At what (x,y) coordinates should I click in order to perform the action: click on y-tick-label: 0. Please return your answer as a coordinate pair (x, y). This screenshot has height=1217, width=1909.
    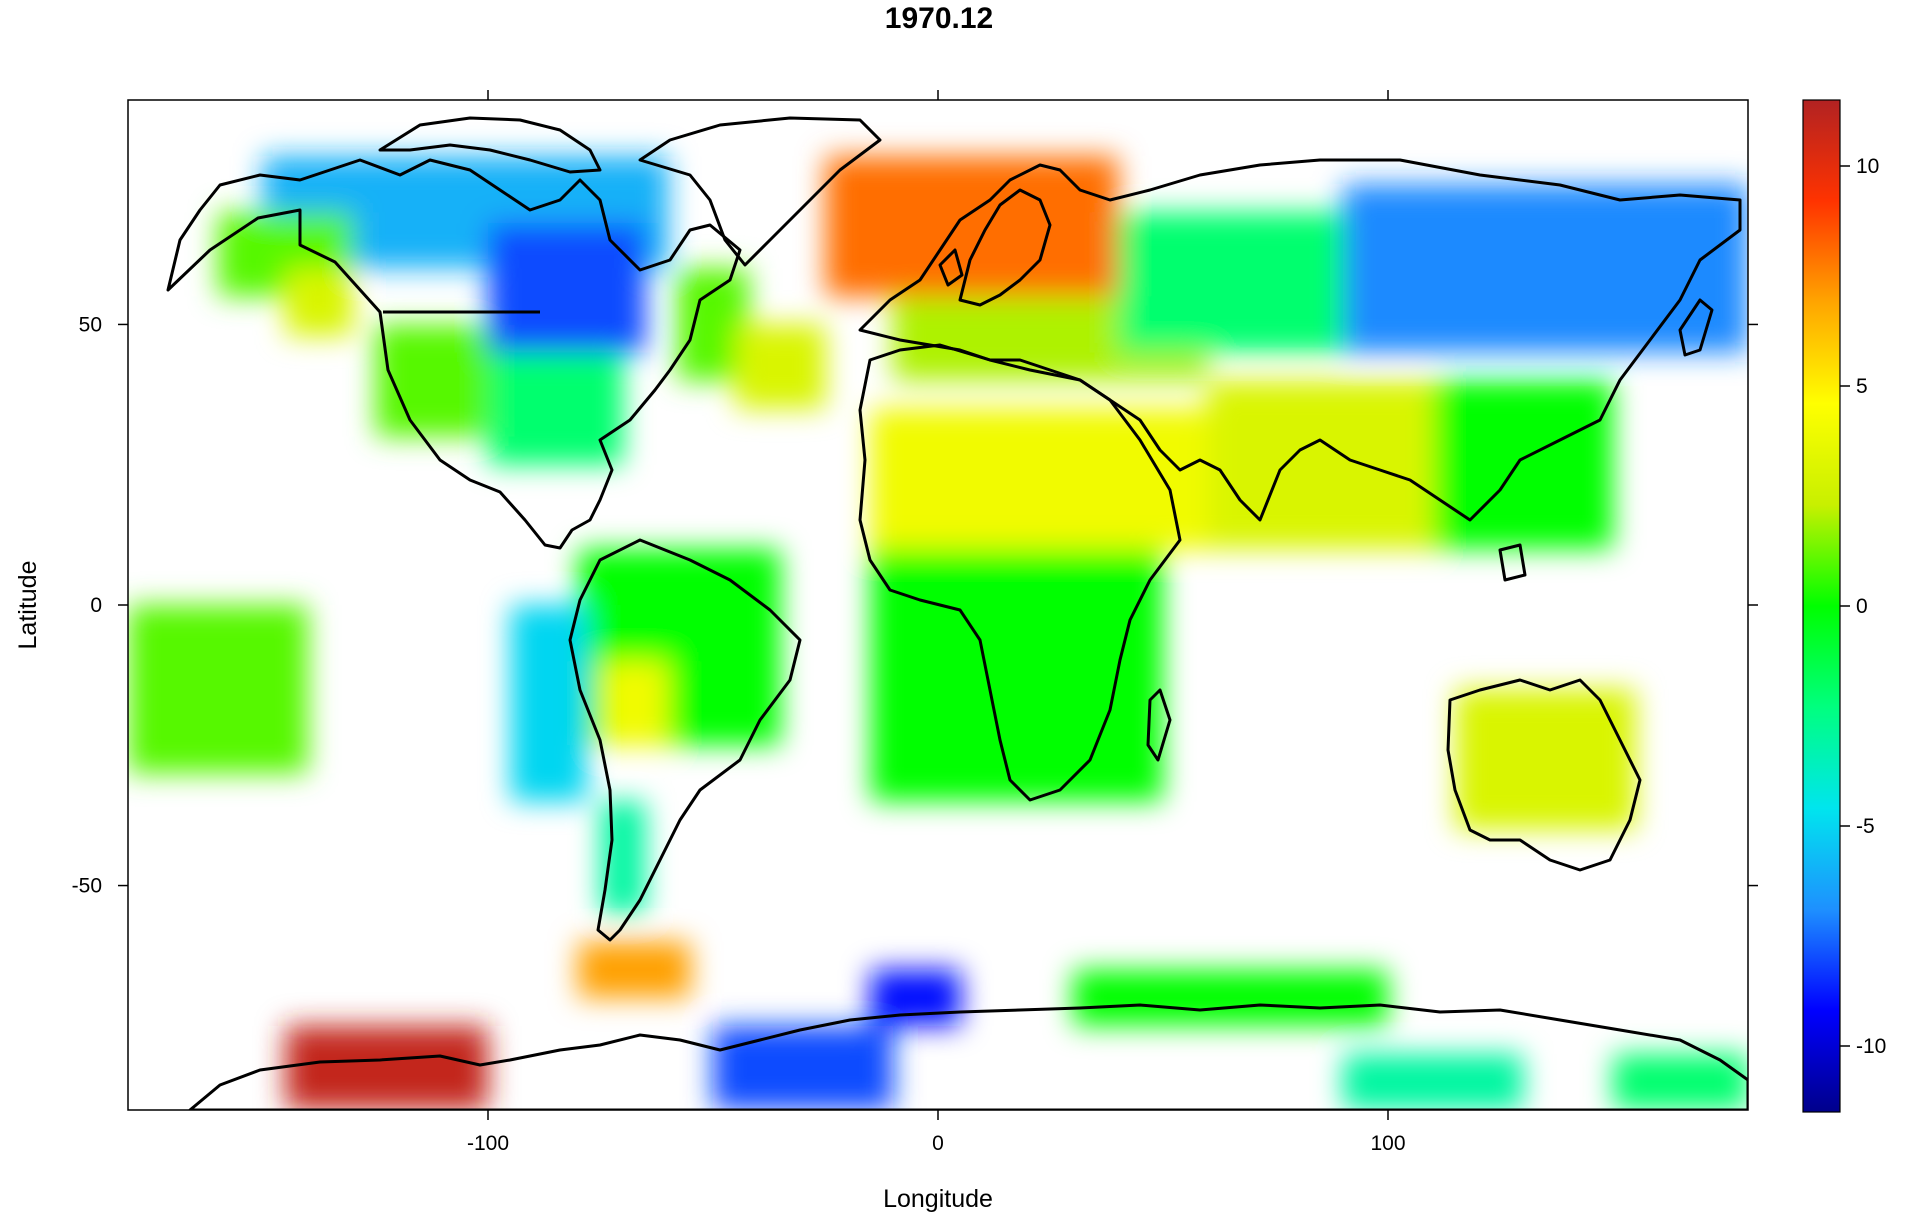
    Looking at the image, I should click on (96, 605).